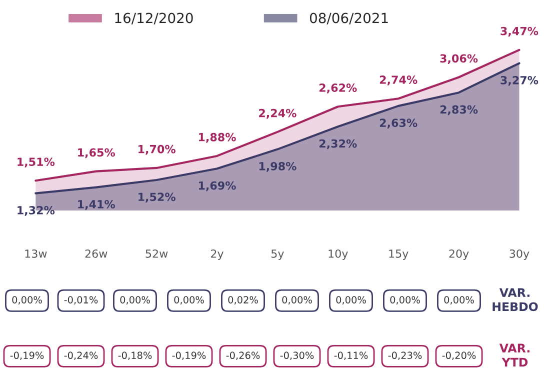 The height and width of the screenshot is (383, 544). What do you see at coordinates (349, 18) in the screenshot?
I see `legend-label: 08/06/2021` at bounding box center [349, 18].